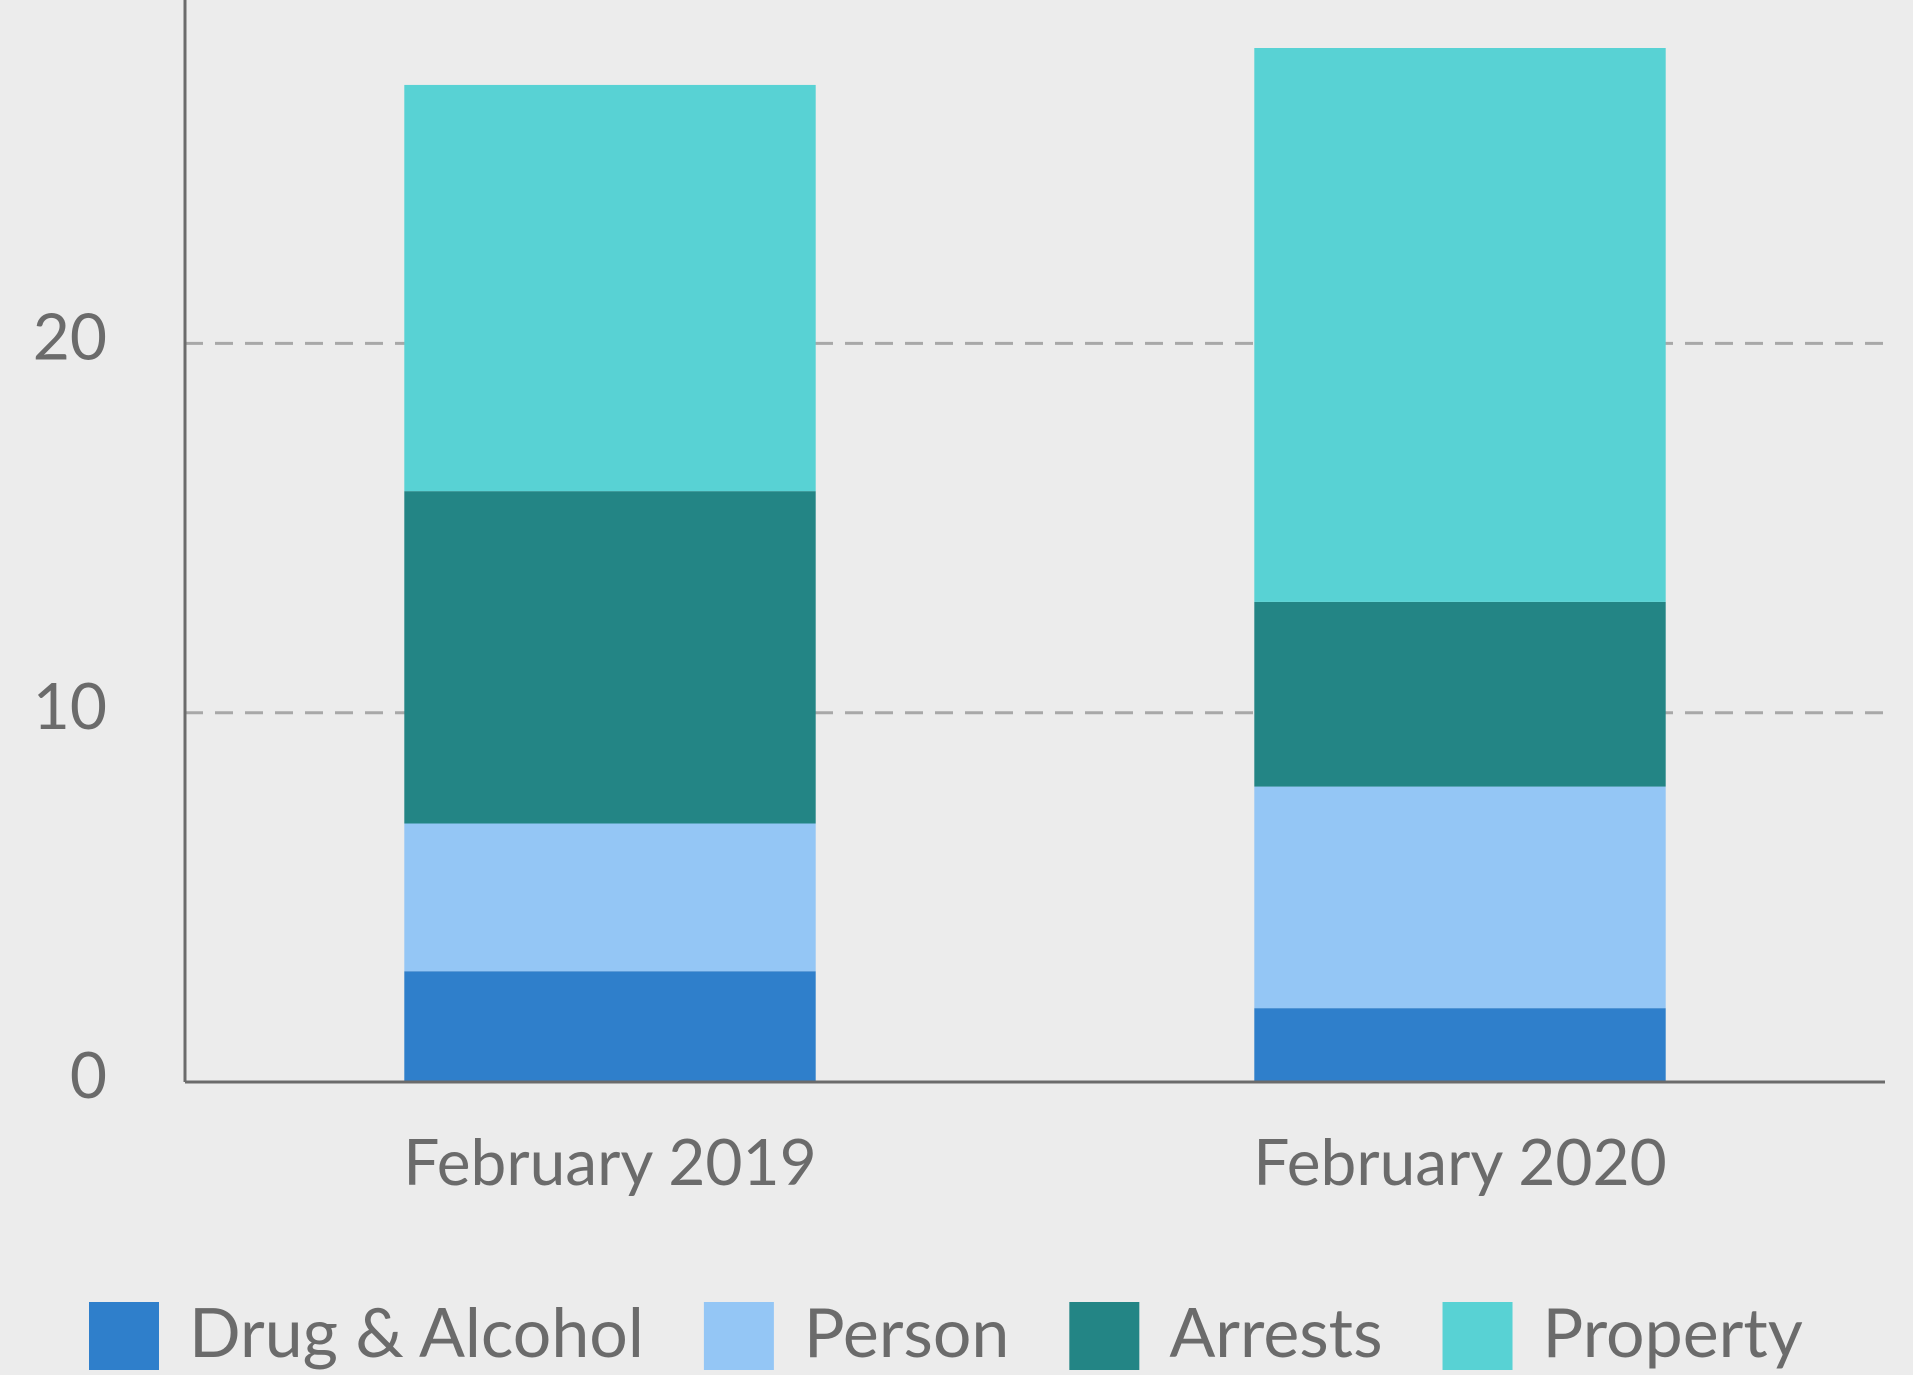  I want to click on y-tick-label: 20, so click(70, 335).